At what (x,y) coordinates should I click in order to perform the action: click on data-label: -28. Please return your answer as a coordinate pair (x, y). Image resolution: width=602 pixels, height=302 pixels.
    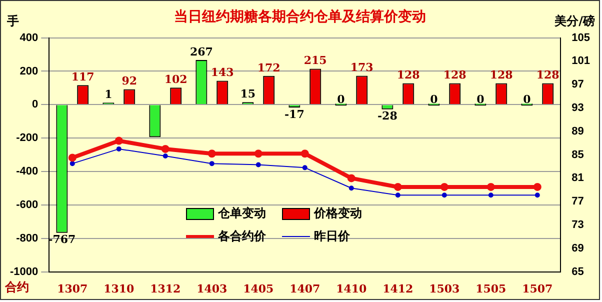
    Looking at the image, I should click on (387, 116).